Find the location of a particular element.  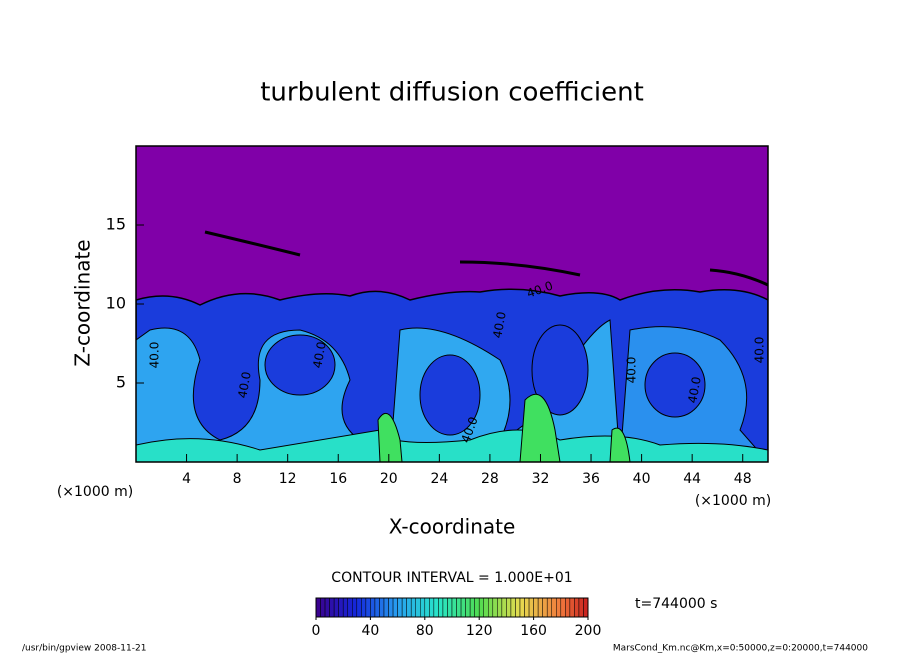

x-tick-label: 40 is located at coordinates (642, 479).